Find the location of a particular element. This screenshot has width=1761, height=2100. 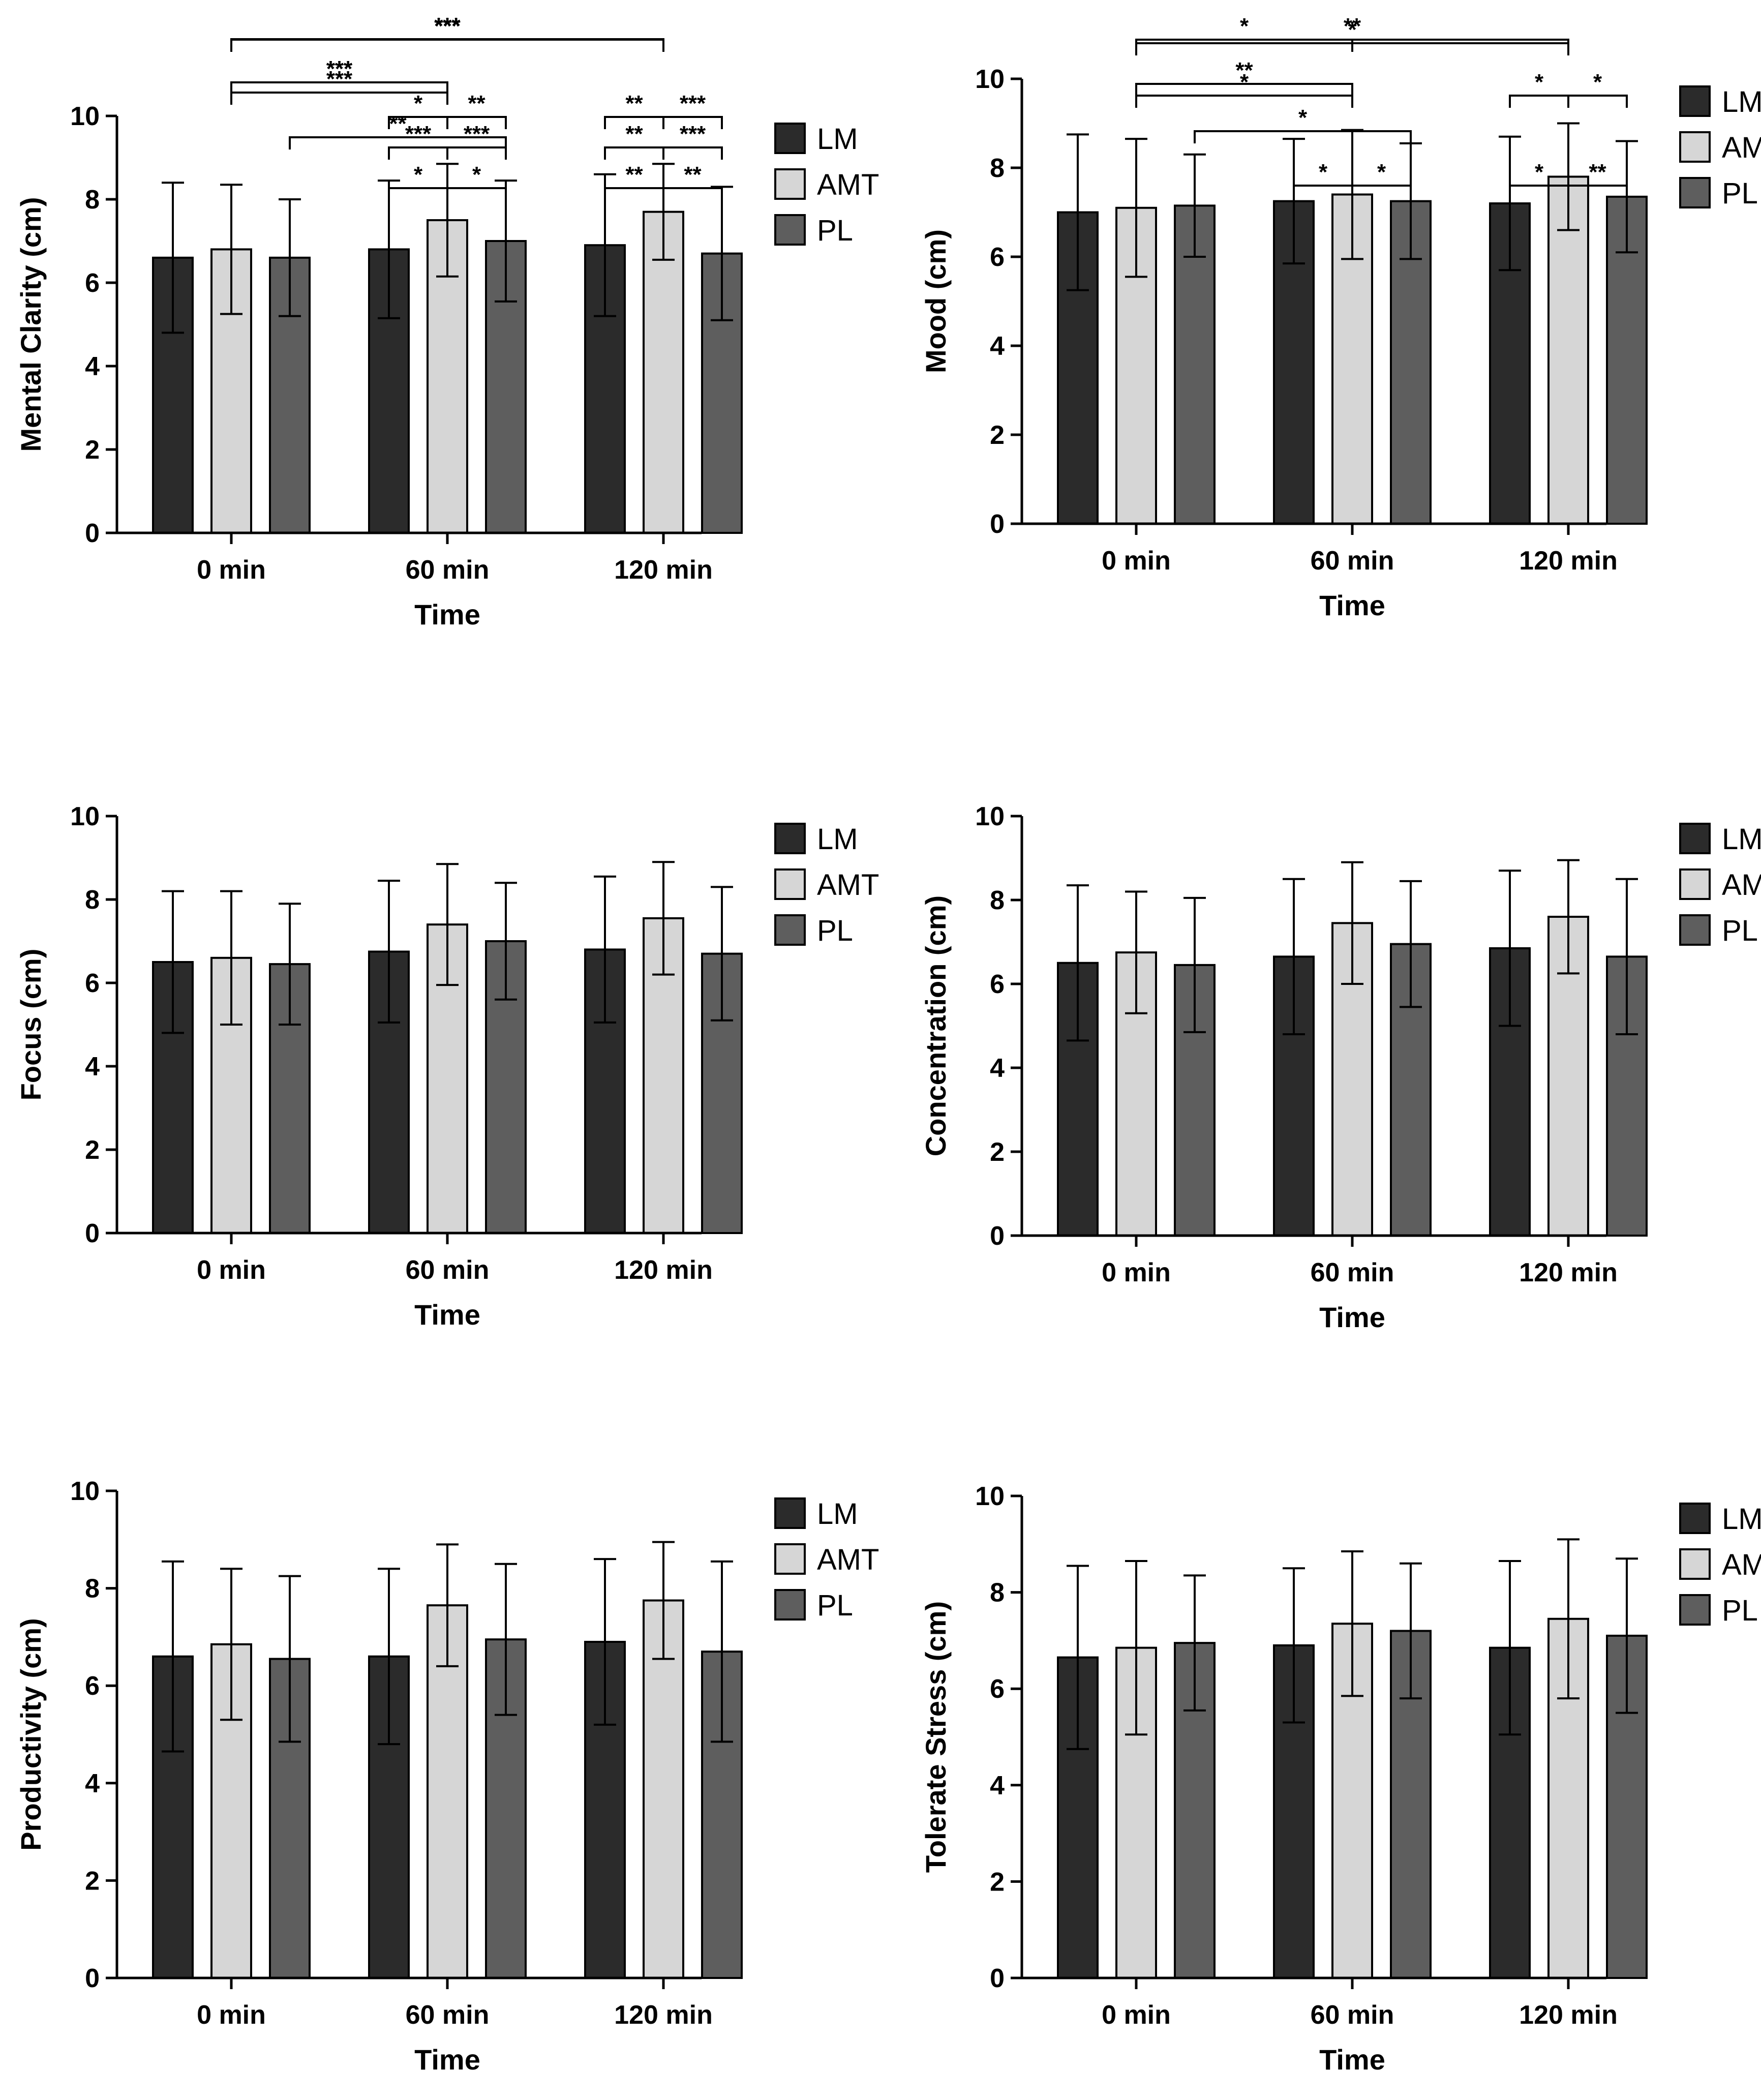

y-tick-label: 0 is located at coordinates (92, 533).